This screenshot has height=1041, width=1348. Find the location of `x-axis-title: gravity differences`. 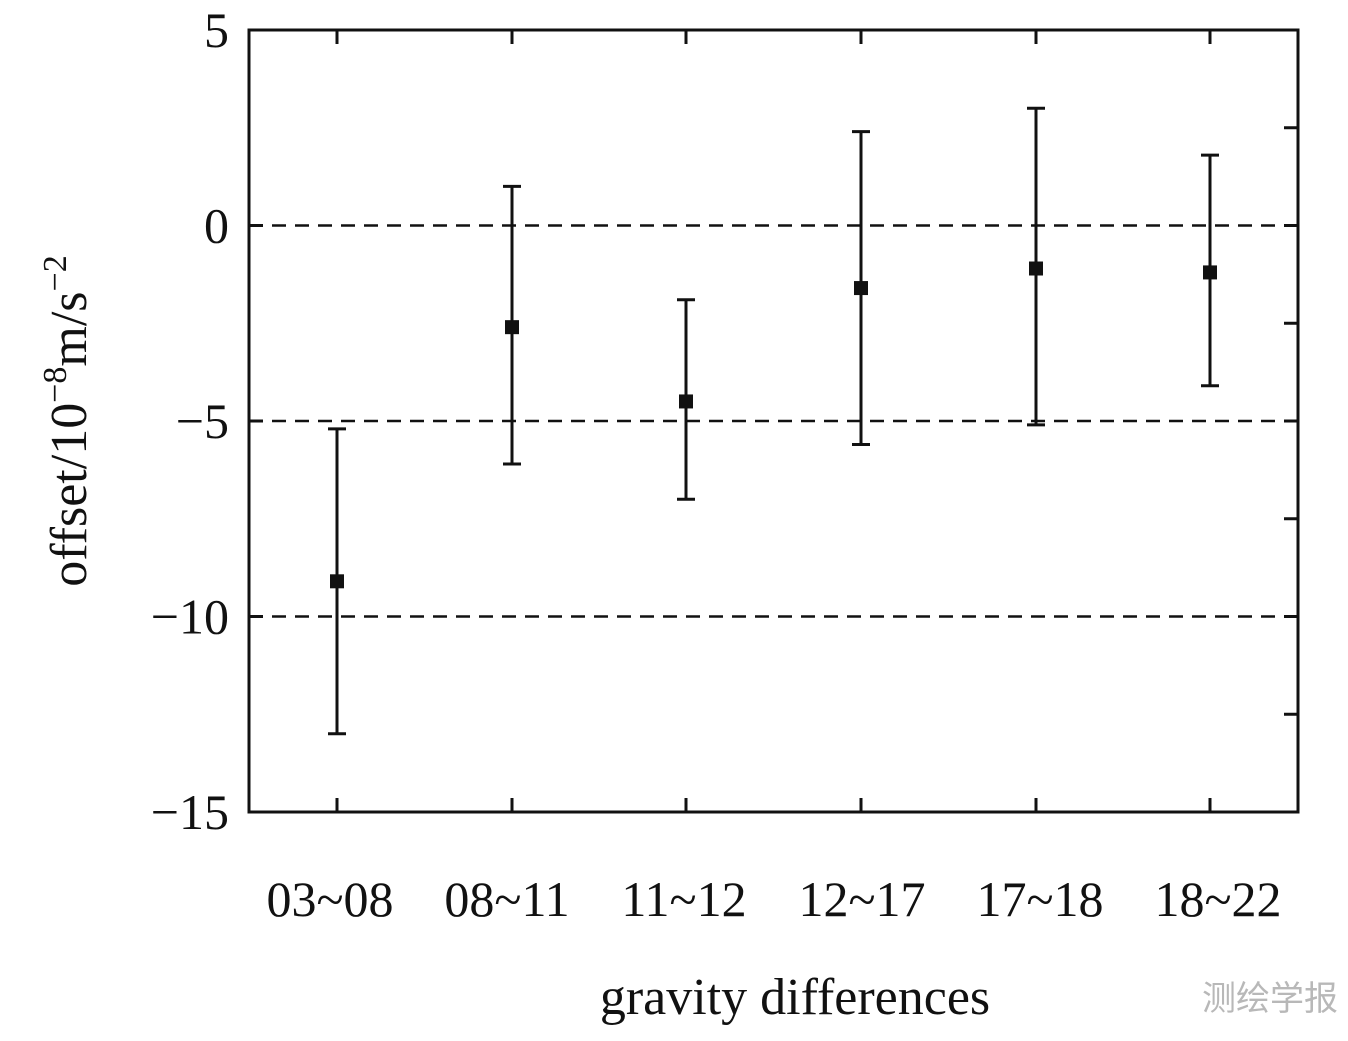

x-axis-title: gravity differences is located at coordinates (795, 997).